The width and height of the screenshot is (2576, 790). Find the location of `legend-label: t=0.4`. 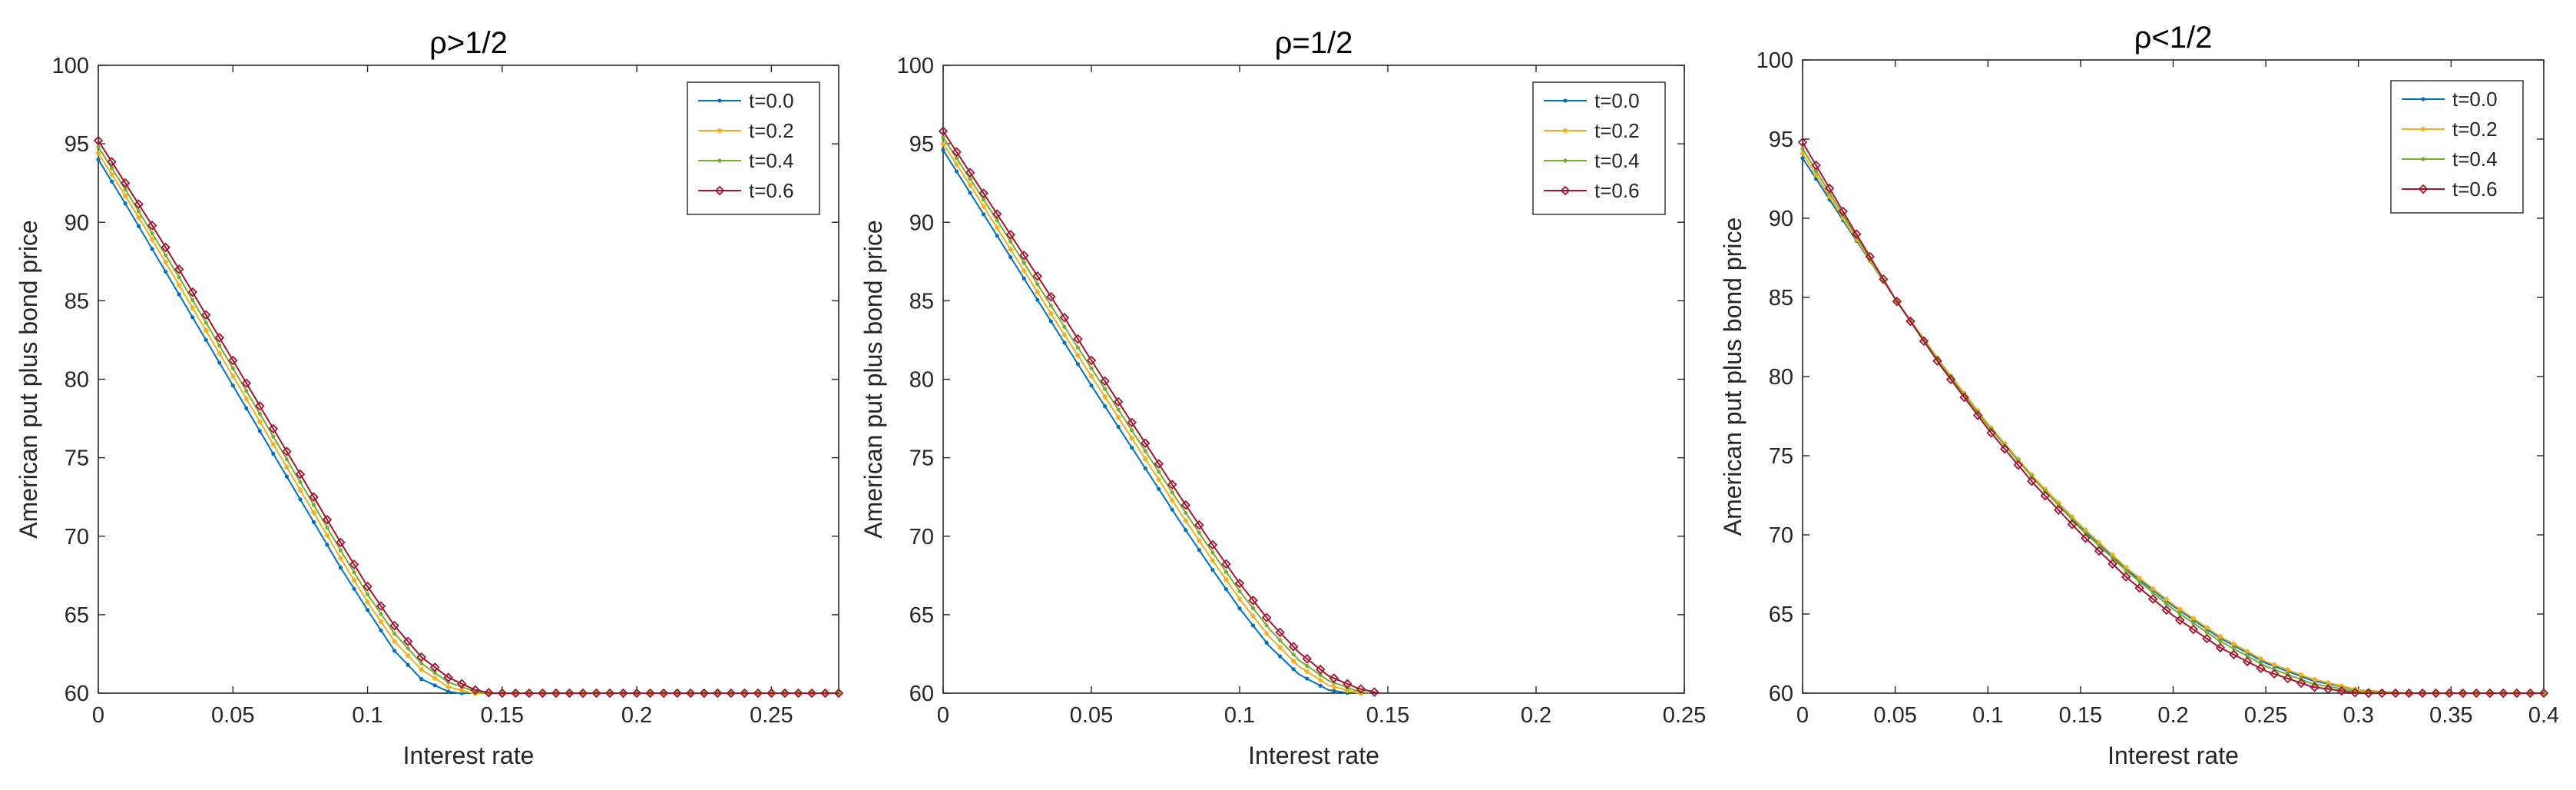

legend-label: t=0.4 is located at coordinates (1617, 161).